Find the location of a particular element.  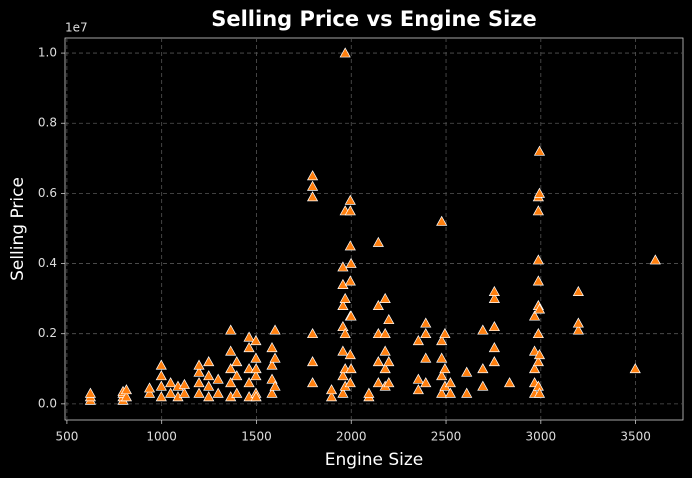

y-tick-label: 0.2 is located at coordinates (47, 333).